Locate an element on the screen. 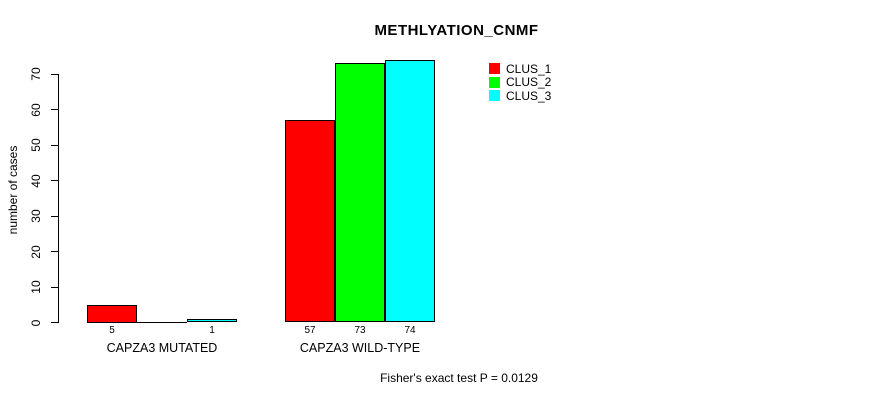  bar-value-label: 57 is located at coordinates (310, 330).